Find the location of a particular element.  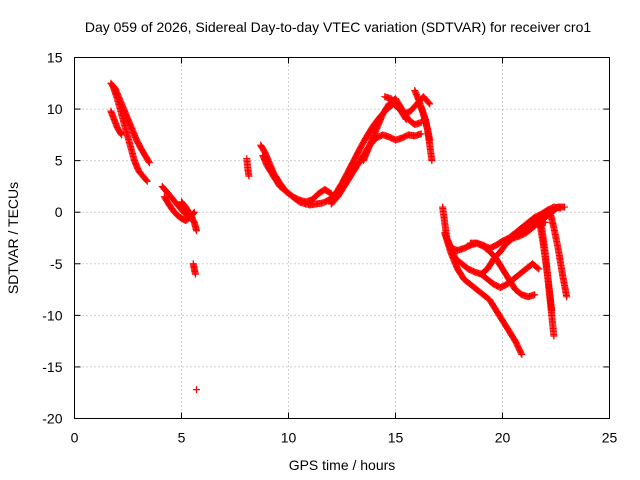

y-tick-label: -5 is located at coordinates (56, 264).